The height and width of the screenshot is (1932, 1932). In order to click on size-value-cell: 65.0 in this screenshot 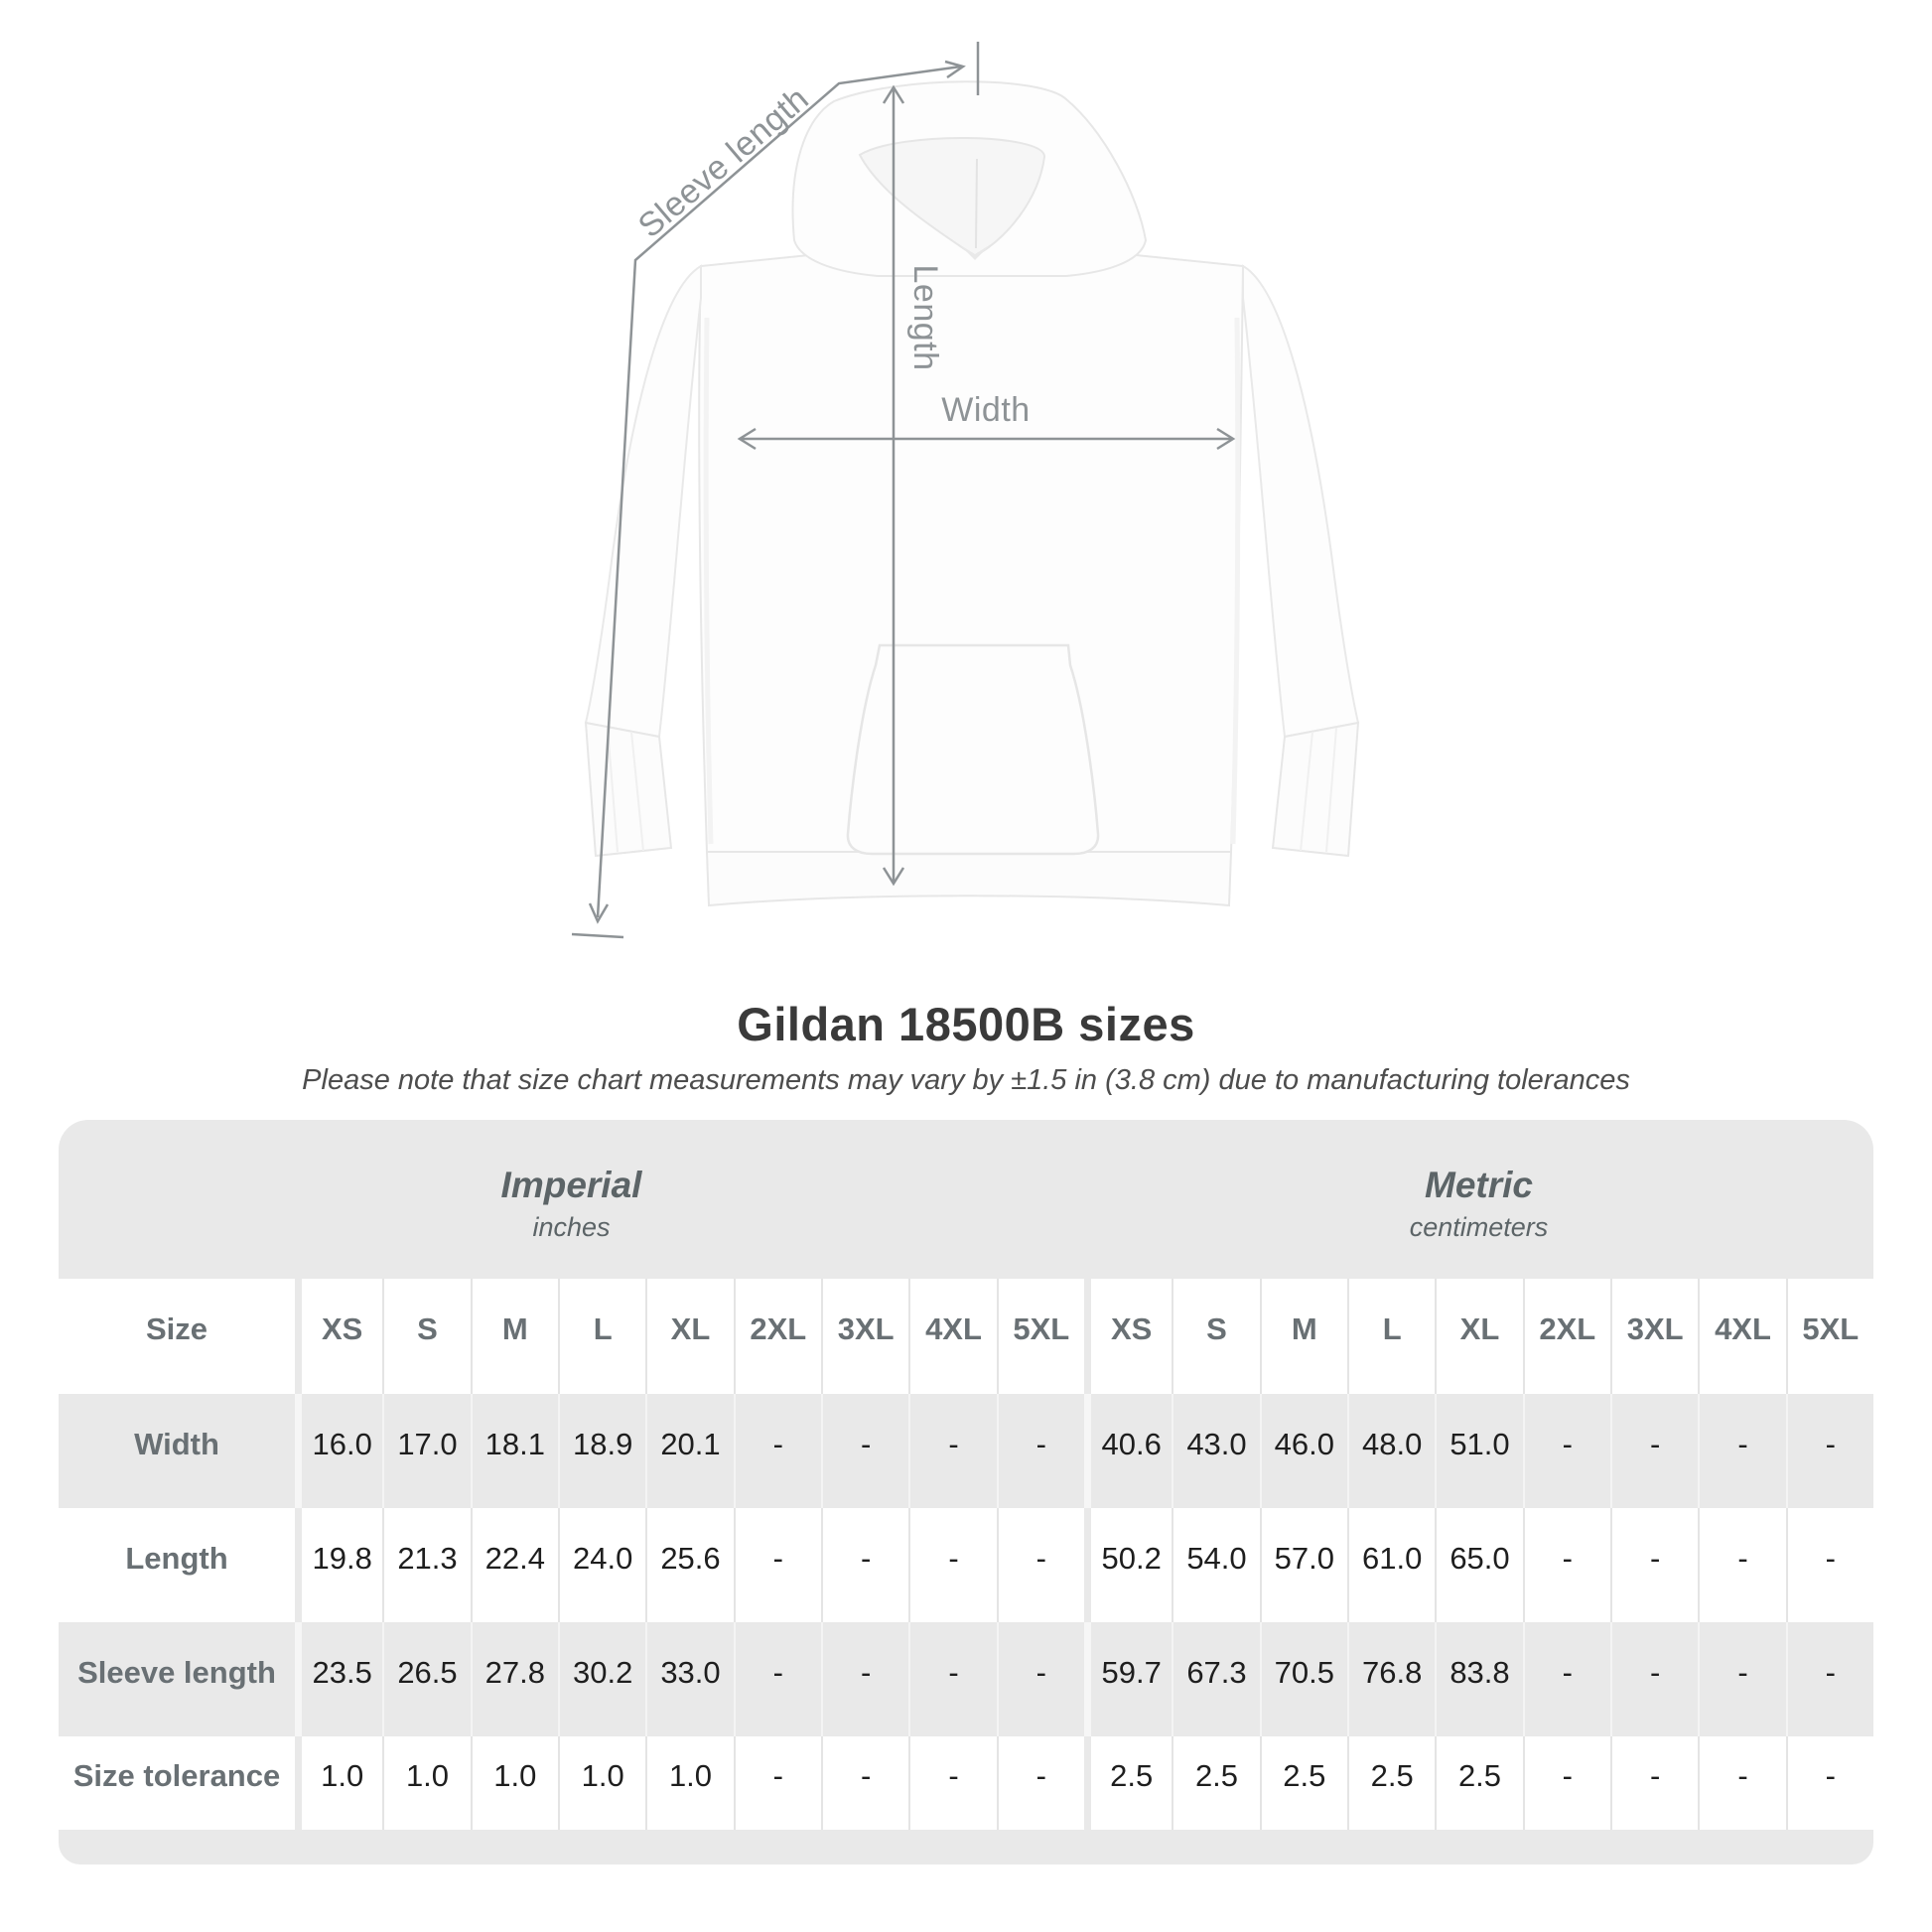, I will do `click(1479, 1565)`.